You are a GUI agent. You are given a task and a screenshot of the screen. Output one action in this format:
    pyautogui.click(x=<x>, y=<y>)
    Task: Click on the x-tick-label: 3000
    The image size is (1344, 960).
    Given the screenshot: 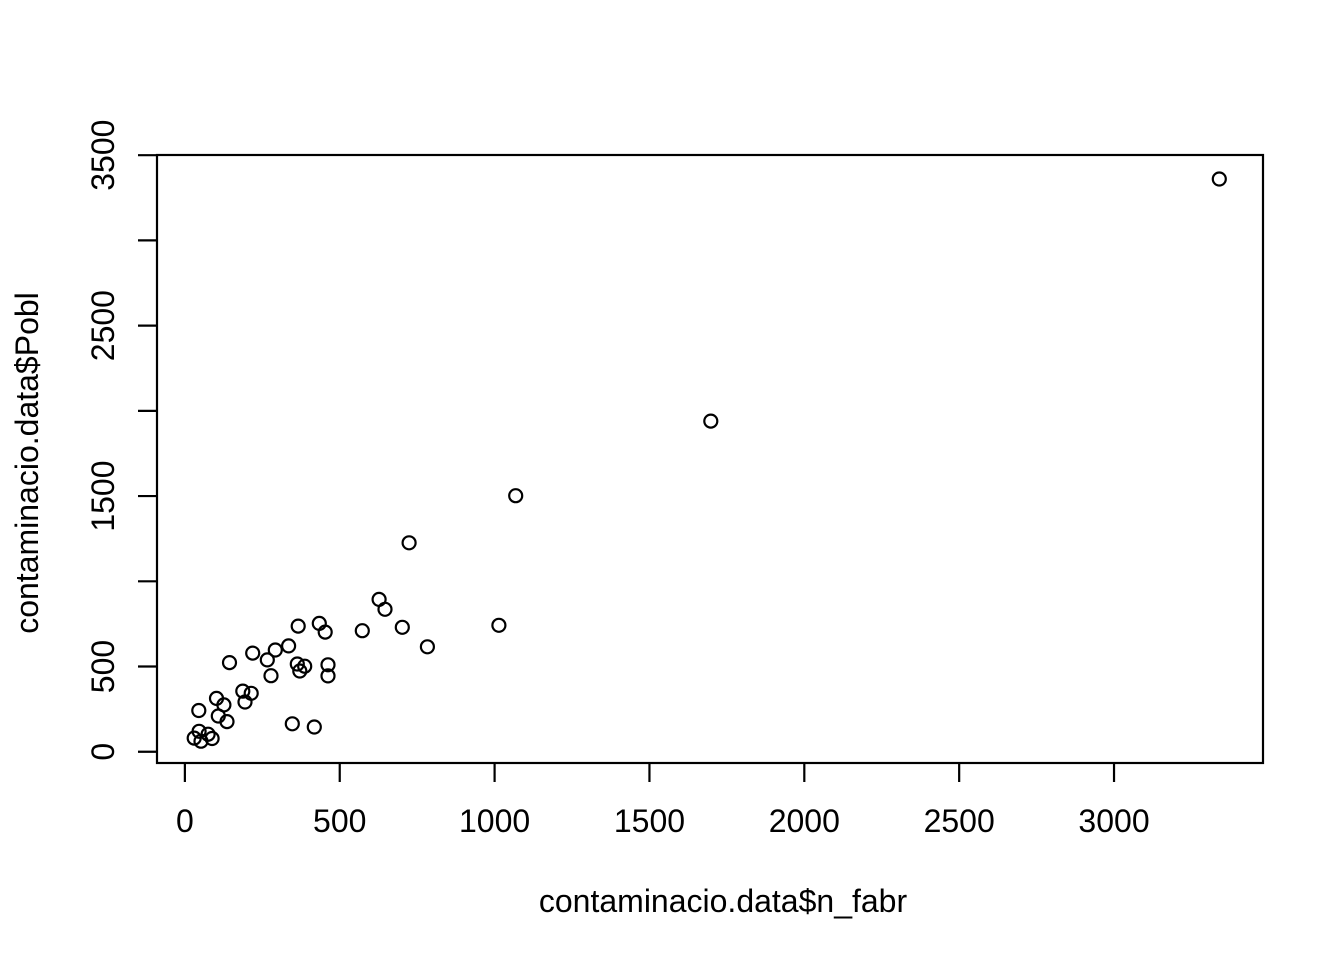 What is the action you would take?
    pyautogui.click(x=1113, y=821)
    